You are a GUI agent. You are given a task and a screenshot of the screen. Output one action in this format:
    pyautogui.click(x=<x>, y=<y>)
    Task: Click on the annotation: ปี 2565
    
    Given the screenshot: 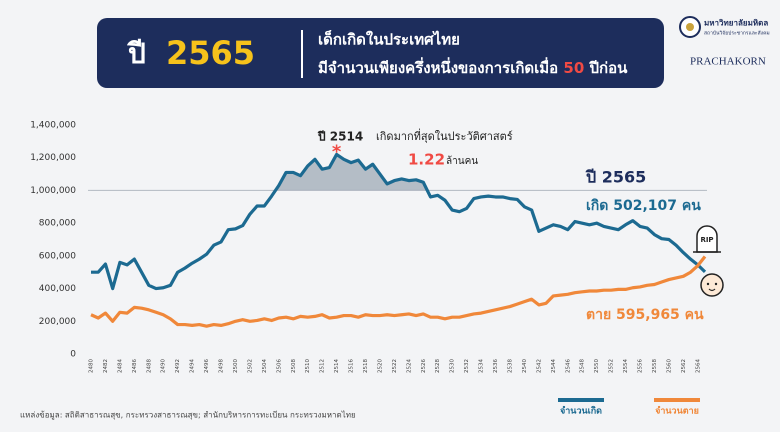 What is the action you would take?
    pyautogui.click(x=616, y=177)
    